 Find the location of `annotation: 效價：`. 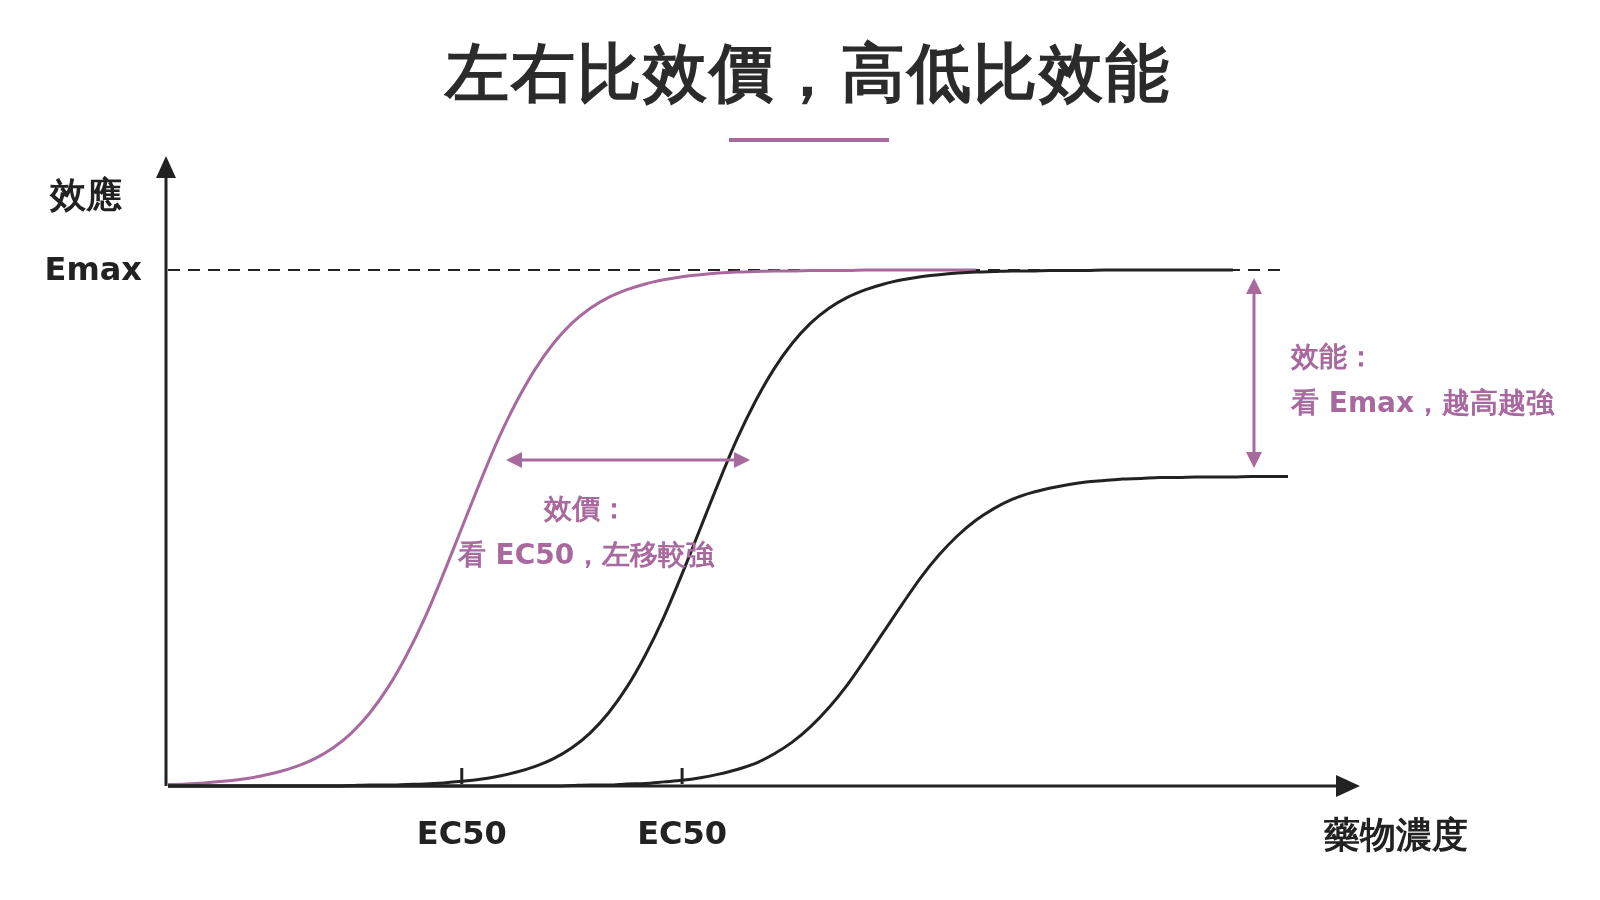

annotation: 效價： is located at coordinates (586, 509).